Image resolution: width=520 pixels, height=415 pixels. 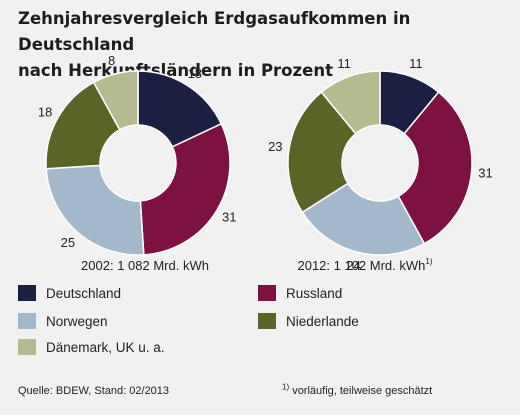 What do you see at coordinates (84, 293) in the screenshot?
I see `legend-label-deutschland: Deutschland` at bounding box center [84, 293].